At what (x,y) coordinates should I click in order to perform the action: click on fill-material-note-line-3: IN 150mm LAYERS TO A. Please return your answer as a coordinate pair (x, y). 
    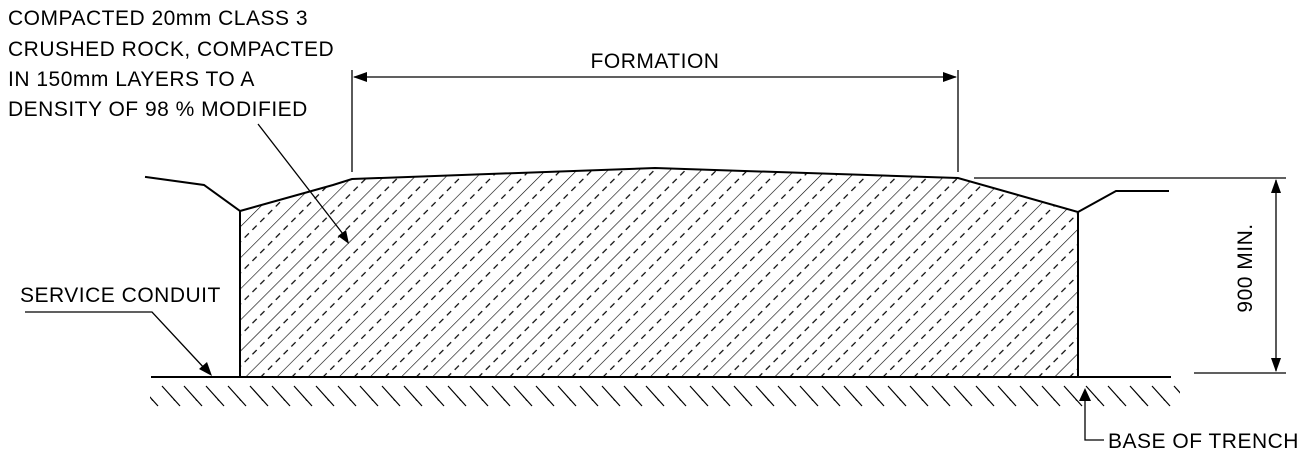
    Looking at the image, I should click on (131, 79).